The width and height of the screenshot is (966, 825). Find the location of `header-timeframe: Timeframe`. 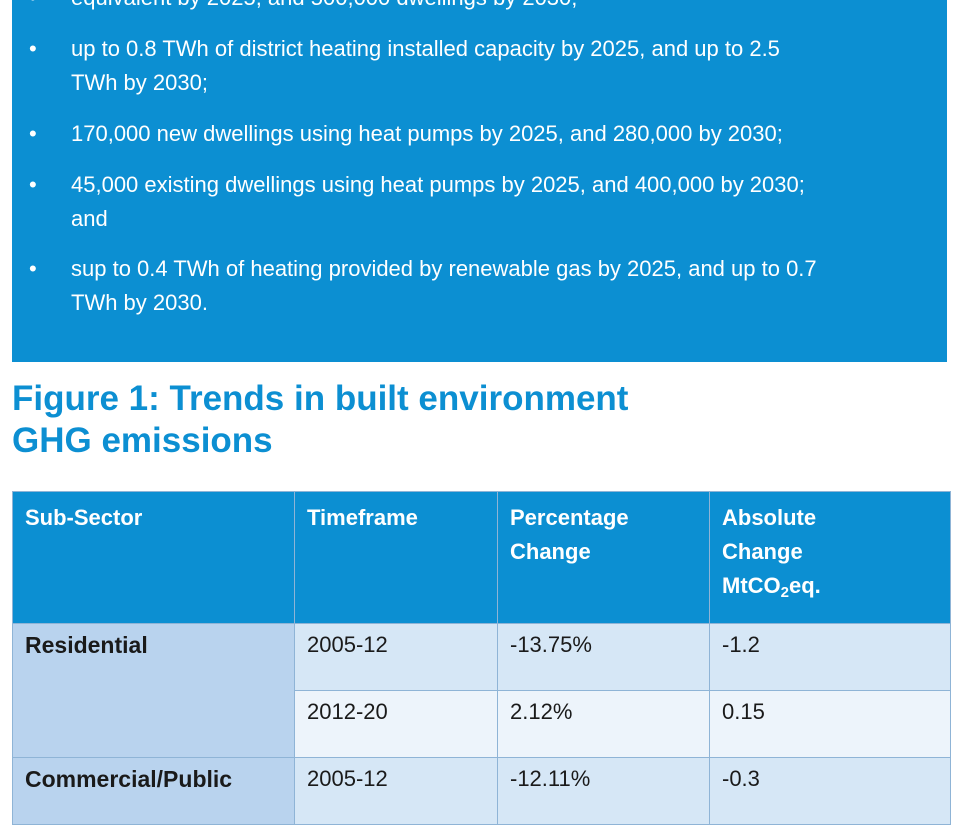

header-timeframe: Timeframe is located at coordinates (396, 557).